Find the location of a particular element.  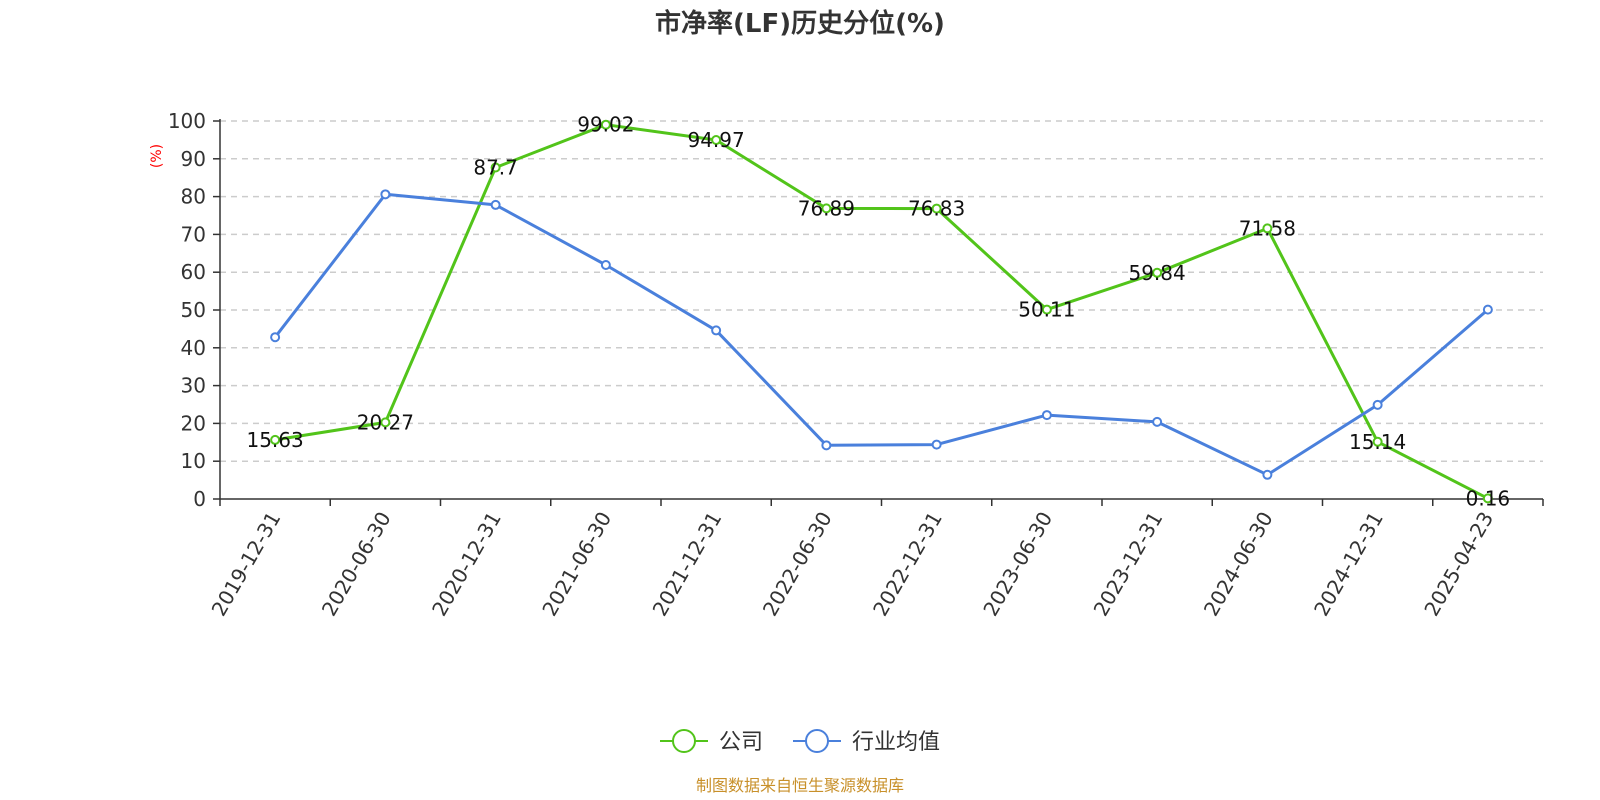

legend: 公司 行业均值 is located at coordinates (800, 742).